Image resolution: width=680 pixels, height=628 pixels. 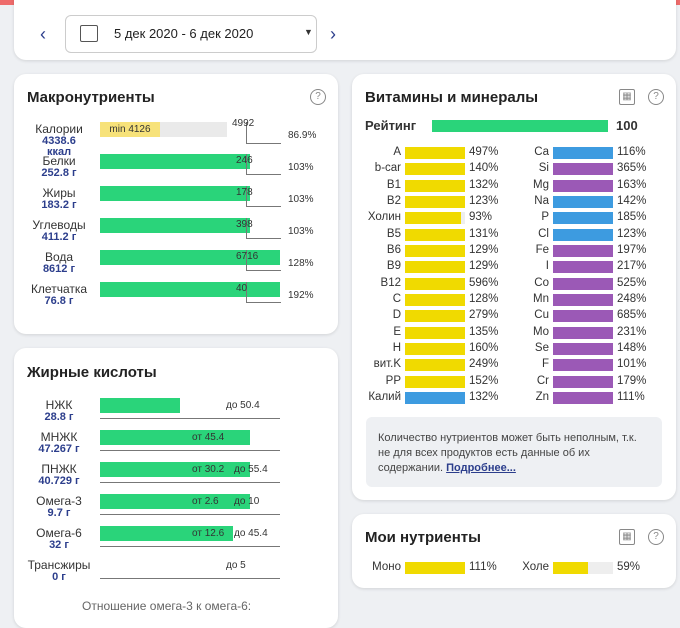 I want to click on percent-label: 365%, so click(x=632, y=168).